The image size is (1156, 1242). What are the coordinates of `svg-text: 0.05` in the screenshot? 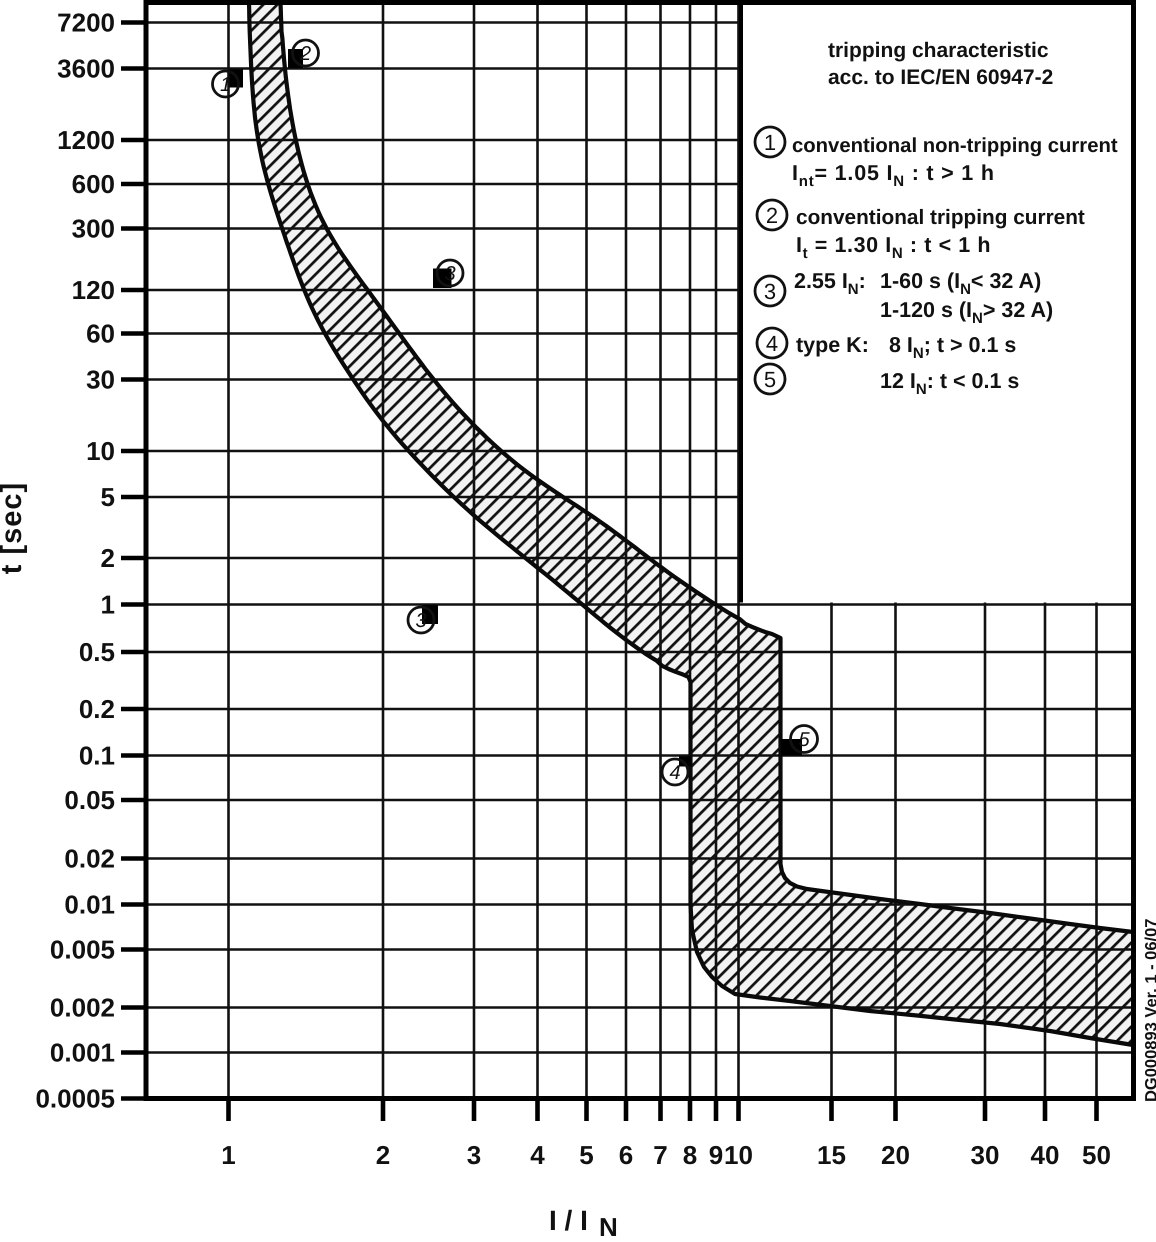 It's located at (89, 800).